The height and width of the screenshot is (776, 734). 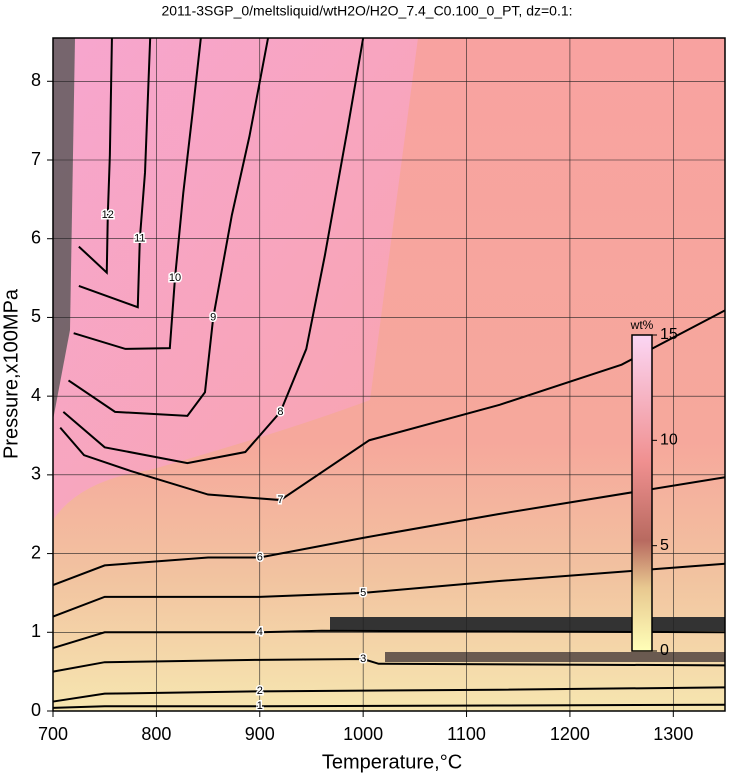 I want to click on contour-label: 7, so click(x=280, y=500).